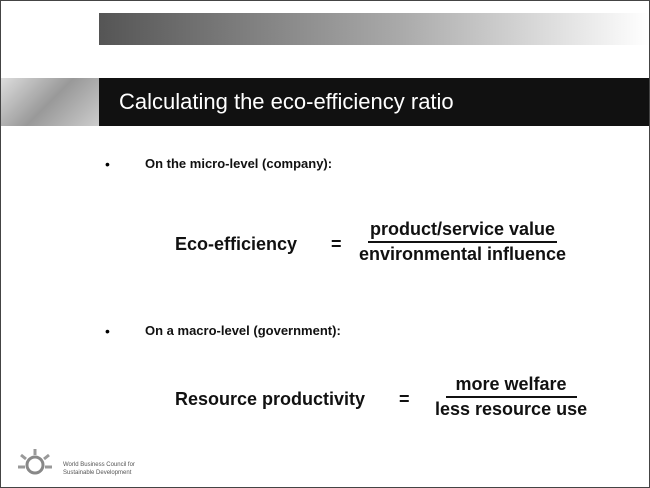  What do you see at coordinates (462, 231) in the screenshot?
I see `numerator: product/service value` at bounding box center [462, 231].